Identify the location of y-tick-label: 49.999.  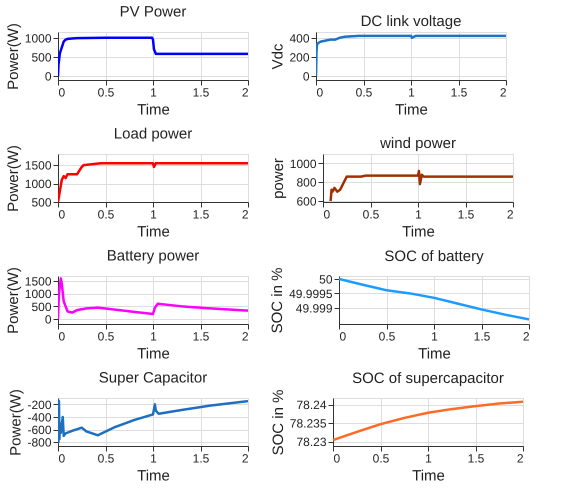
(314, 309).